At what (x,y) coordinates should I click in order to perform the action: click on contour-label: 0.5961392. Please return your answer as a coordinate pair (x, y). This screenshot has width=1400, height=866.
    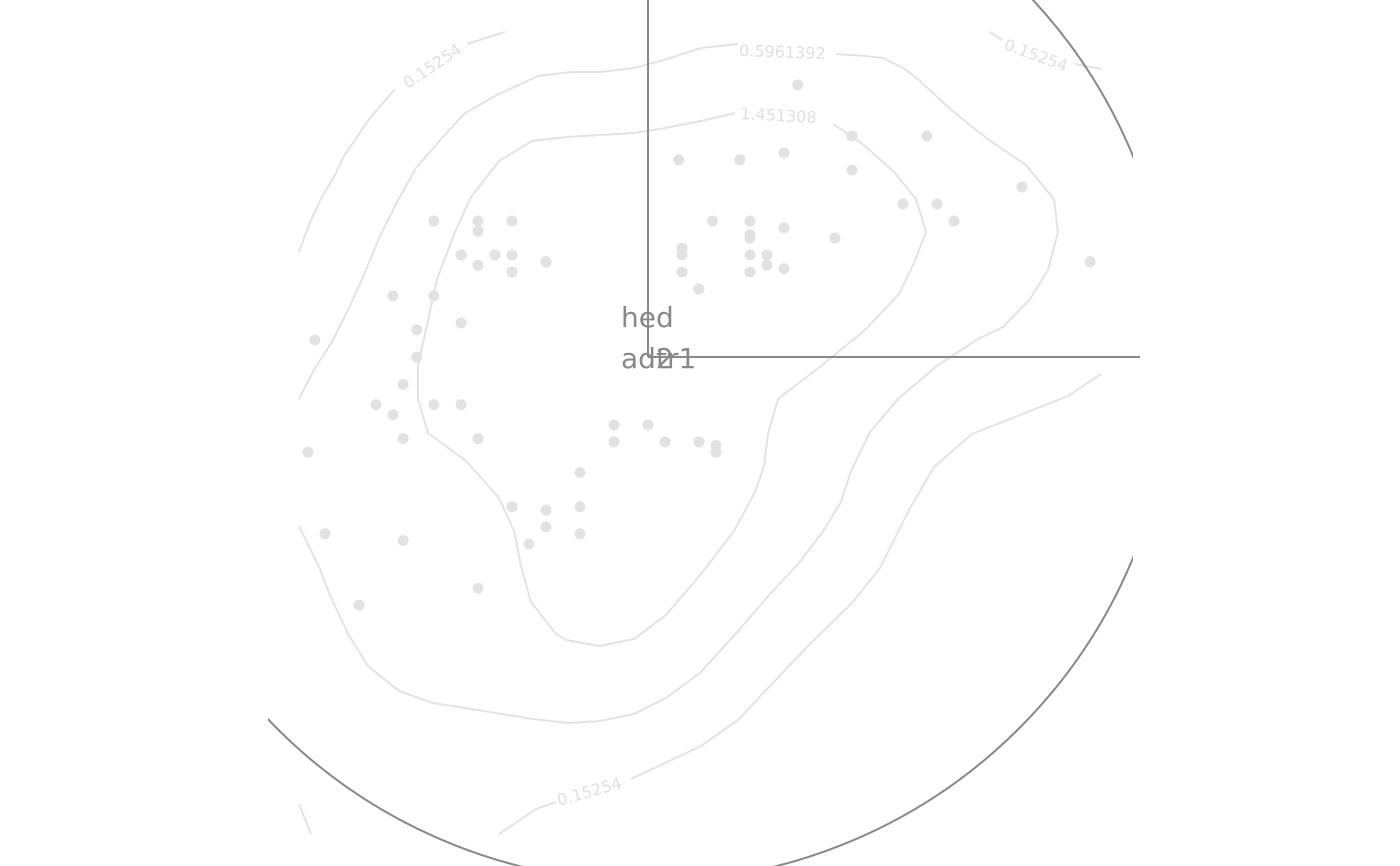
    Looking at the image, I should click on (782, 52).